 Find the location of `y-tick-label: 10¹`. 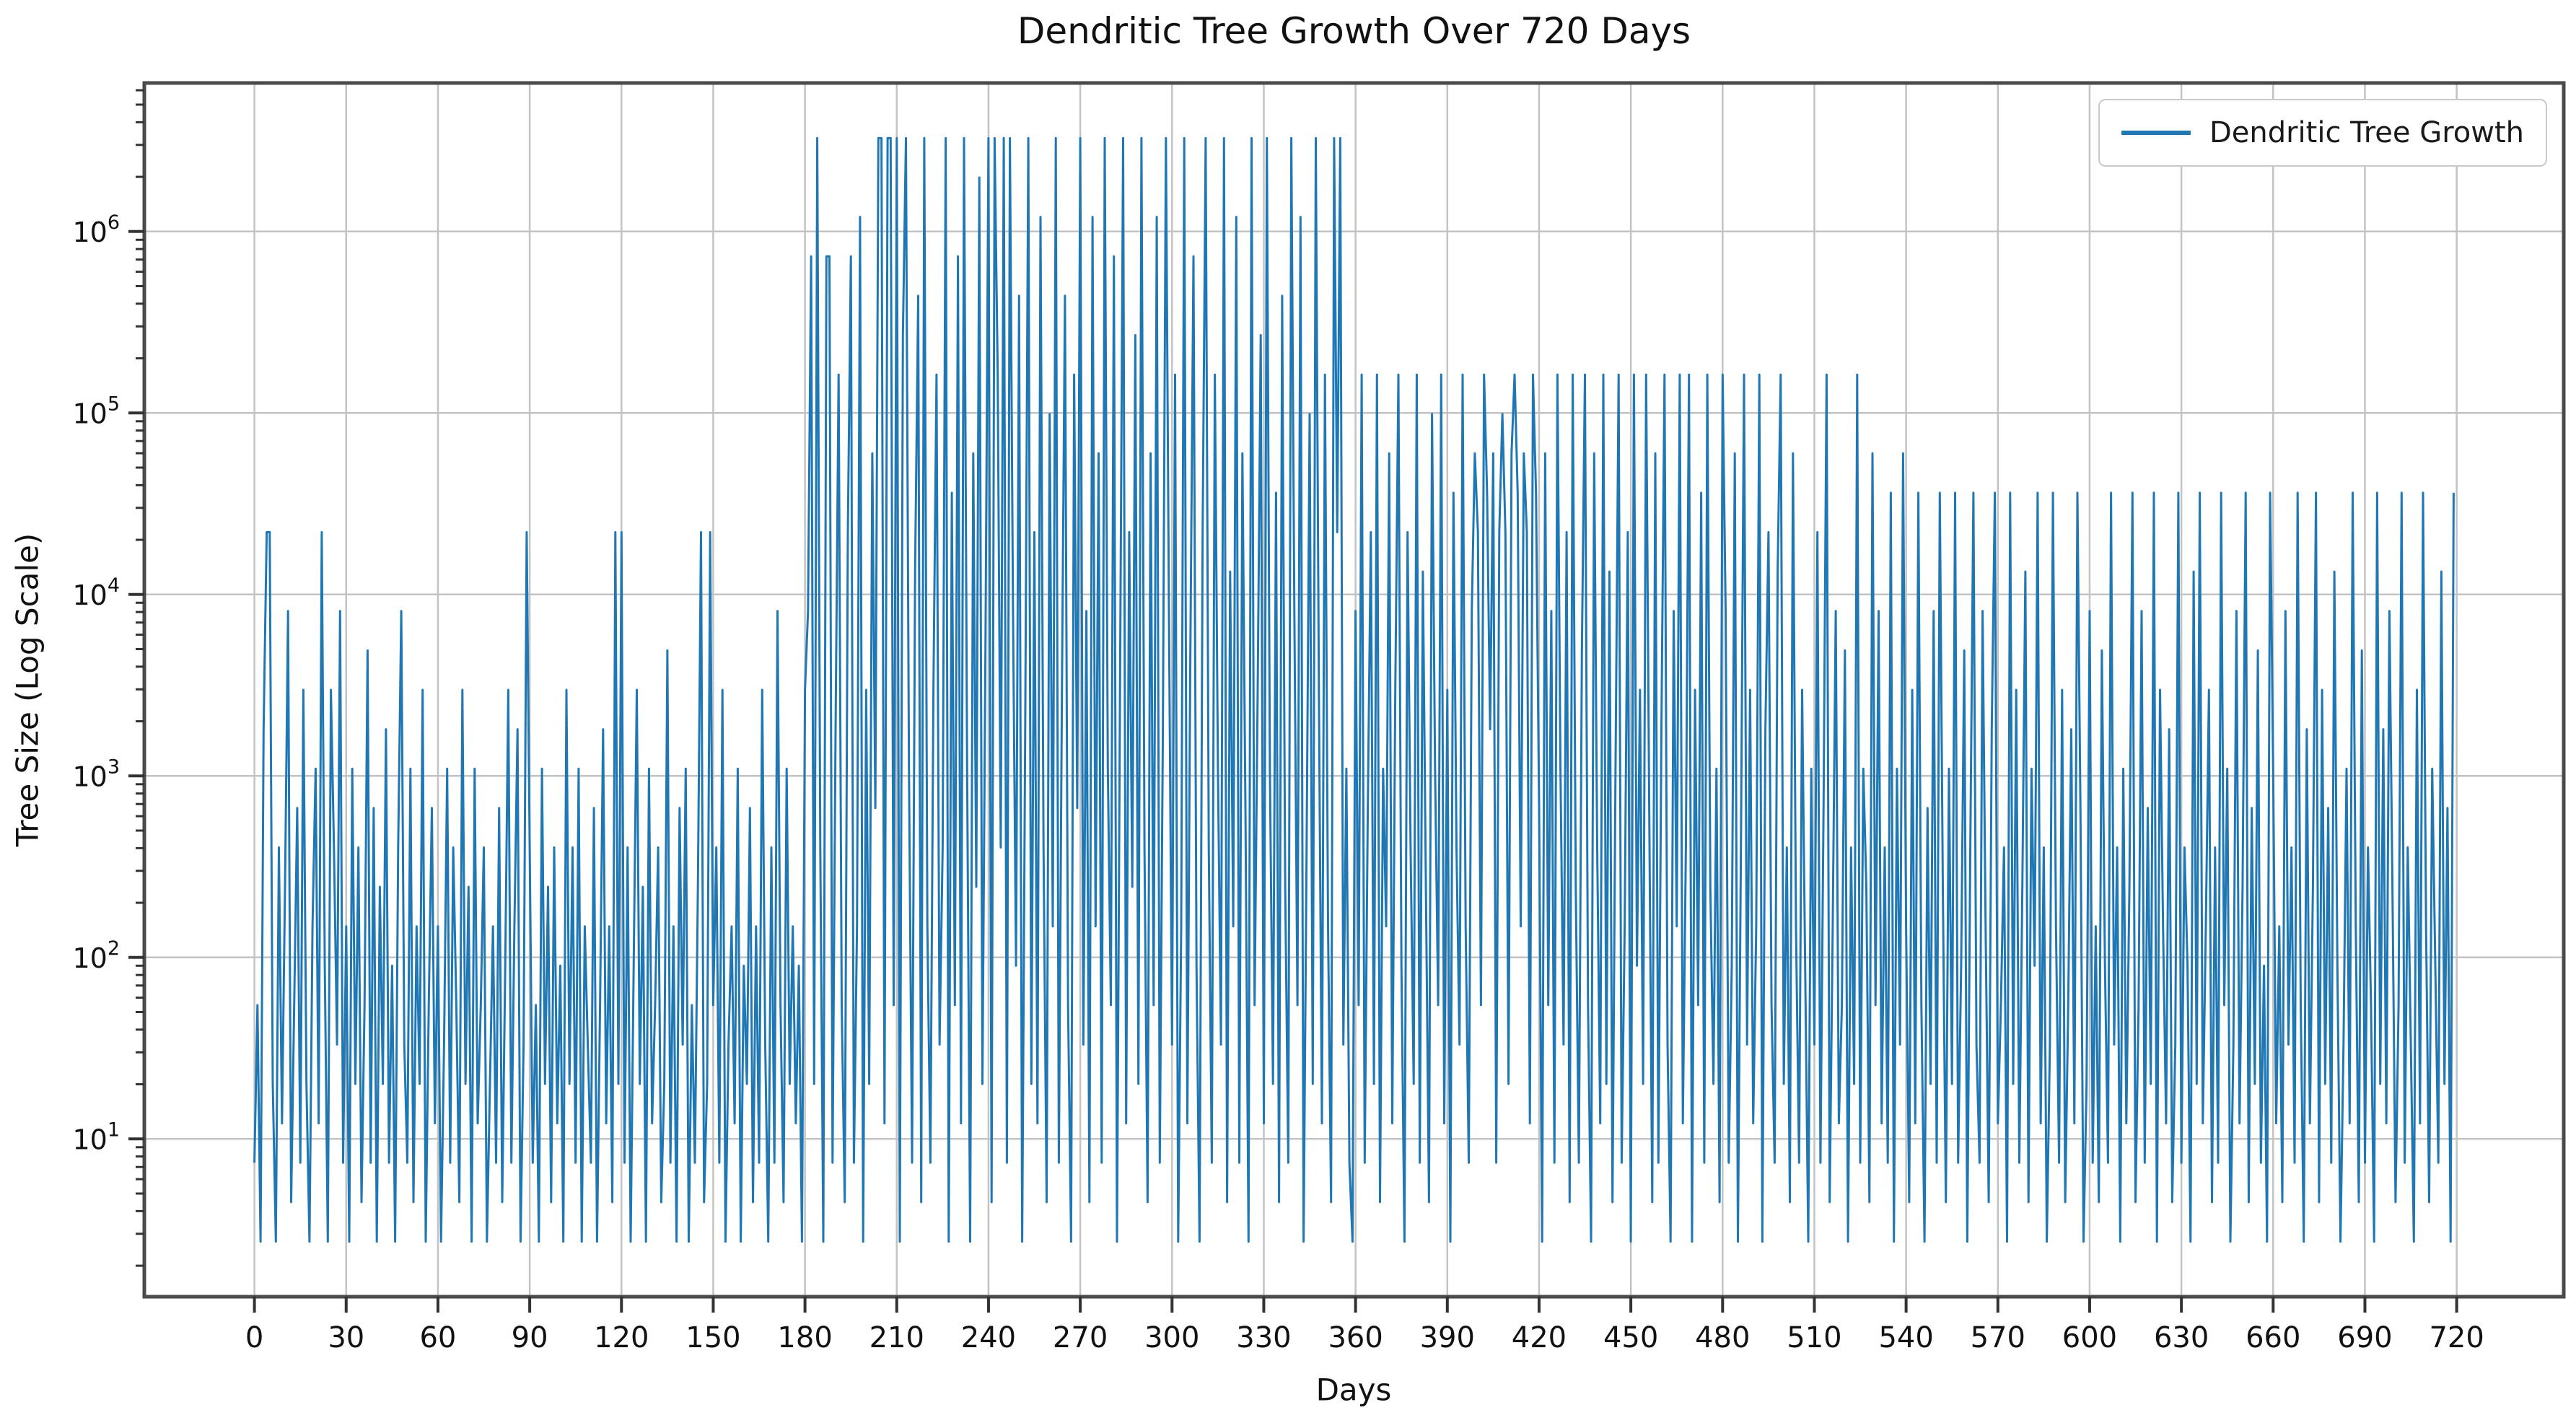

y-tick-label: 10¹ is located at coordinates (96, 1136).